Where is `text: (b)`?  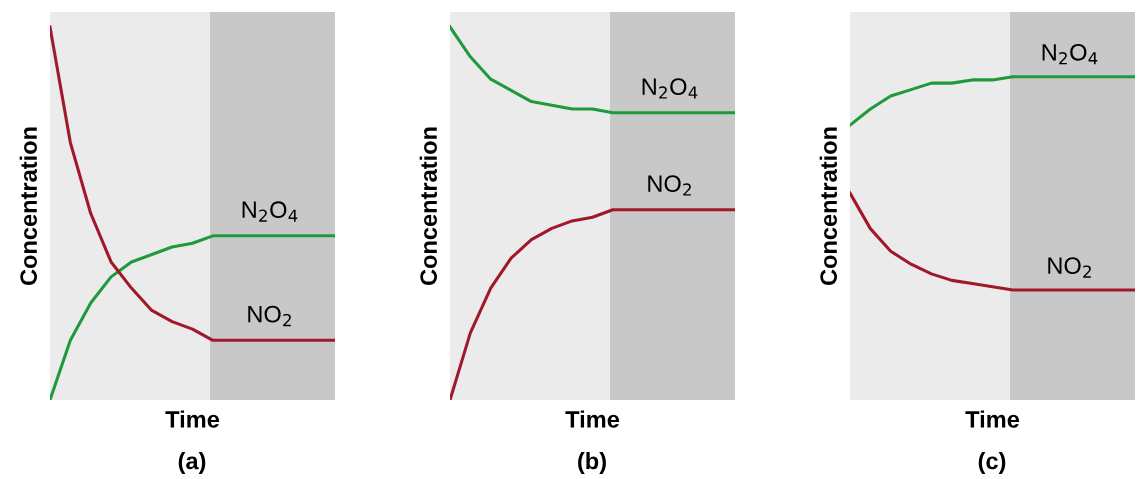
text: (b) is located at coordinates (592, 463).